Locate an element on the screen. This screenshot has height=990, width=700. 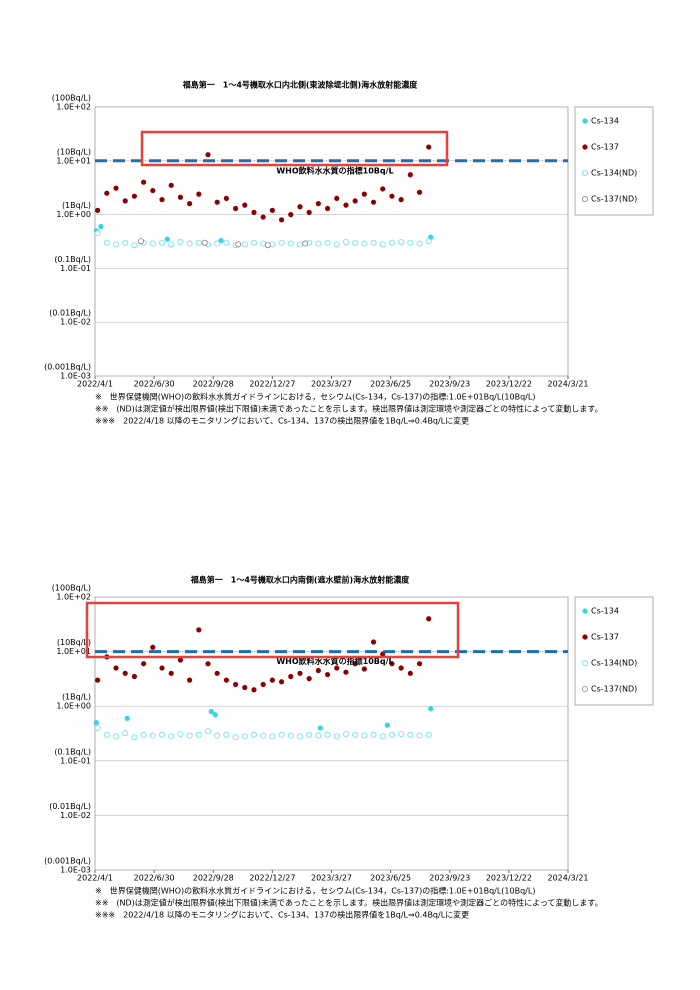
x-tick-label: 2022/4/1 is located at coordinates (95, 384).